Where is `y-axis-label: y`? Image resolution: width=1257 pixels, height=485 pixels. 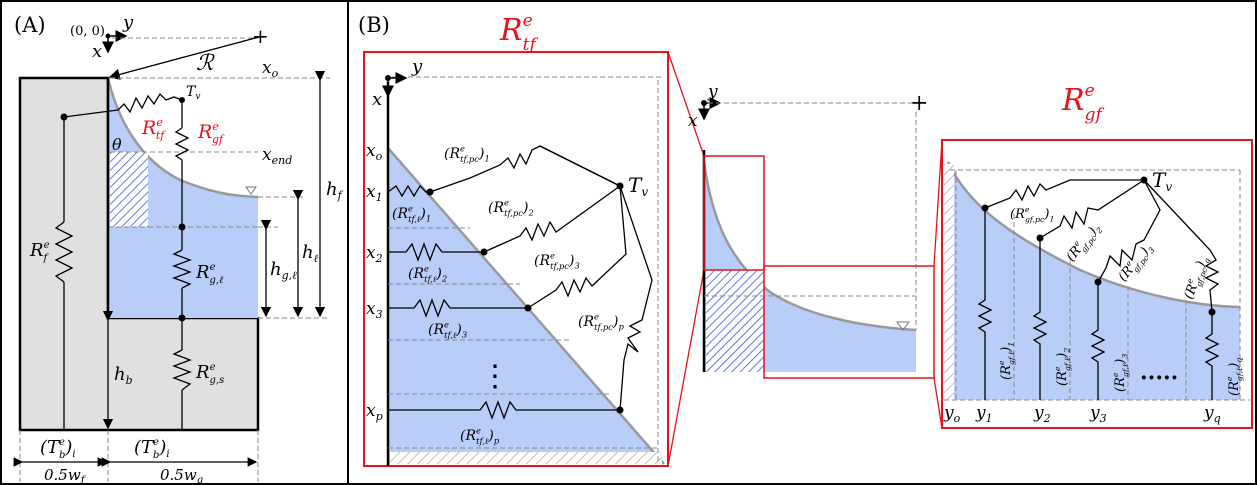
y-axis-label: y is located at coordinates (128, 22).